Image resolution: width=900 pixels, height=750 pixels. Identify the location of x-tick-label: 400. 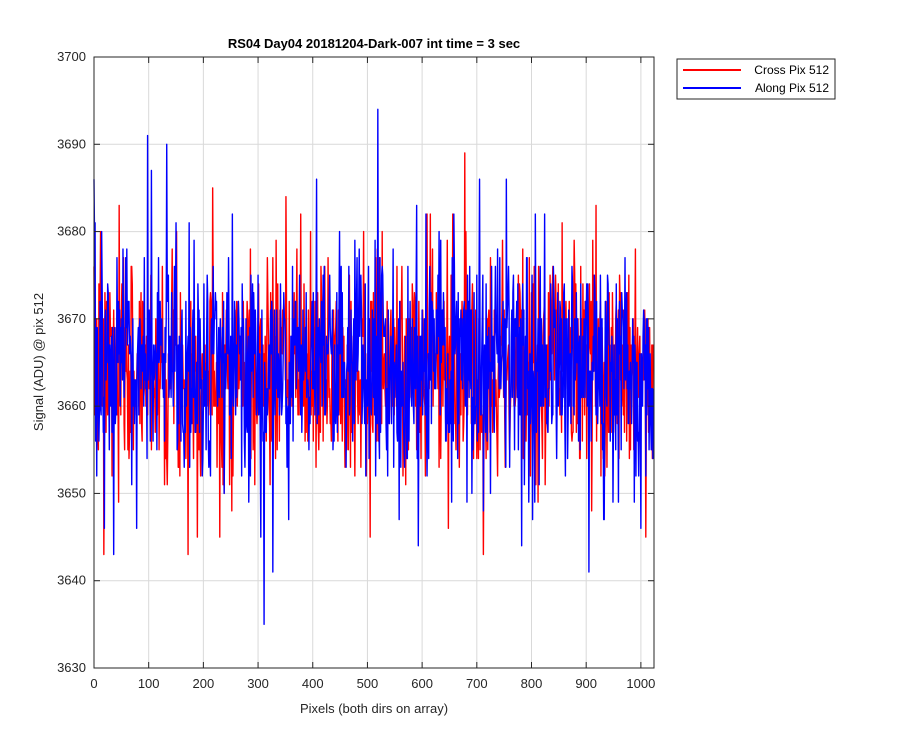
(313, 683).